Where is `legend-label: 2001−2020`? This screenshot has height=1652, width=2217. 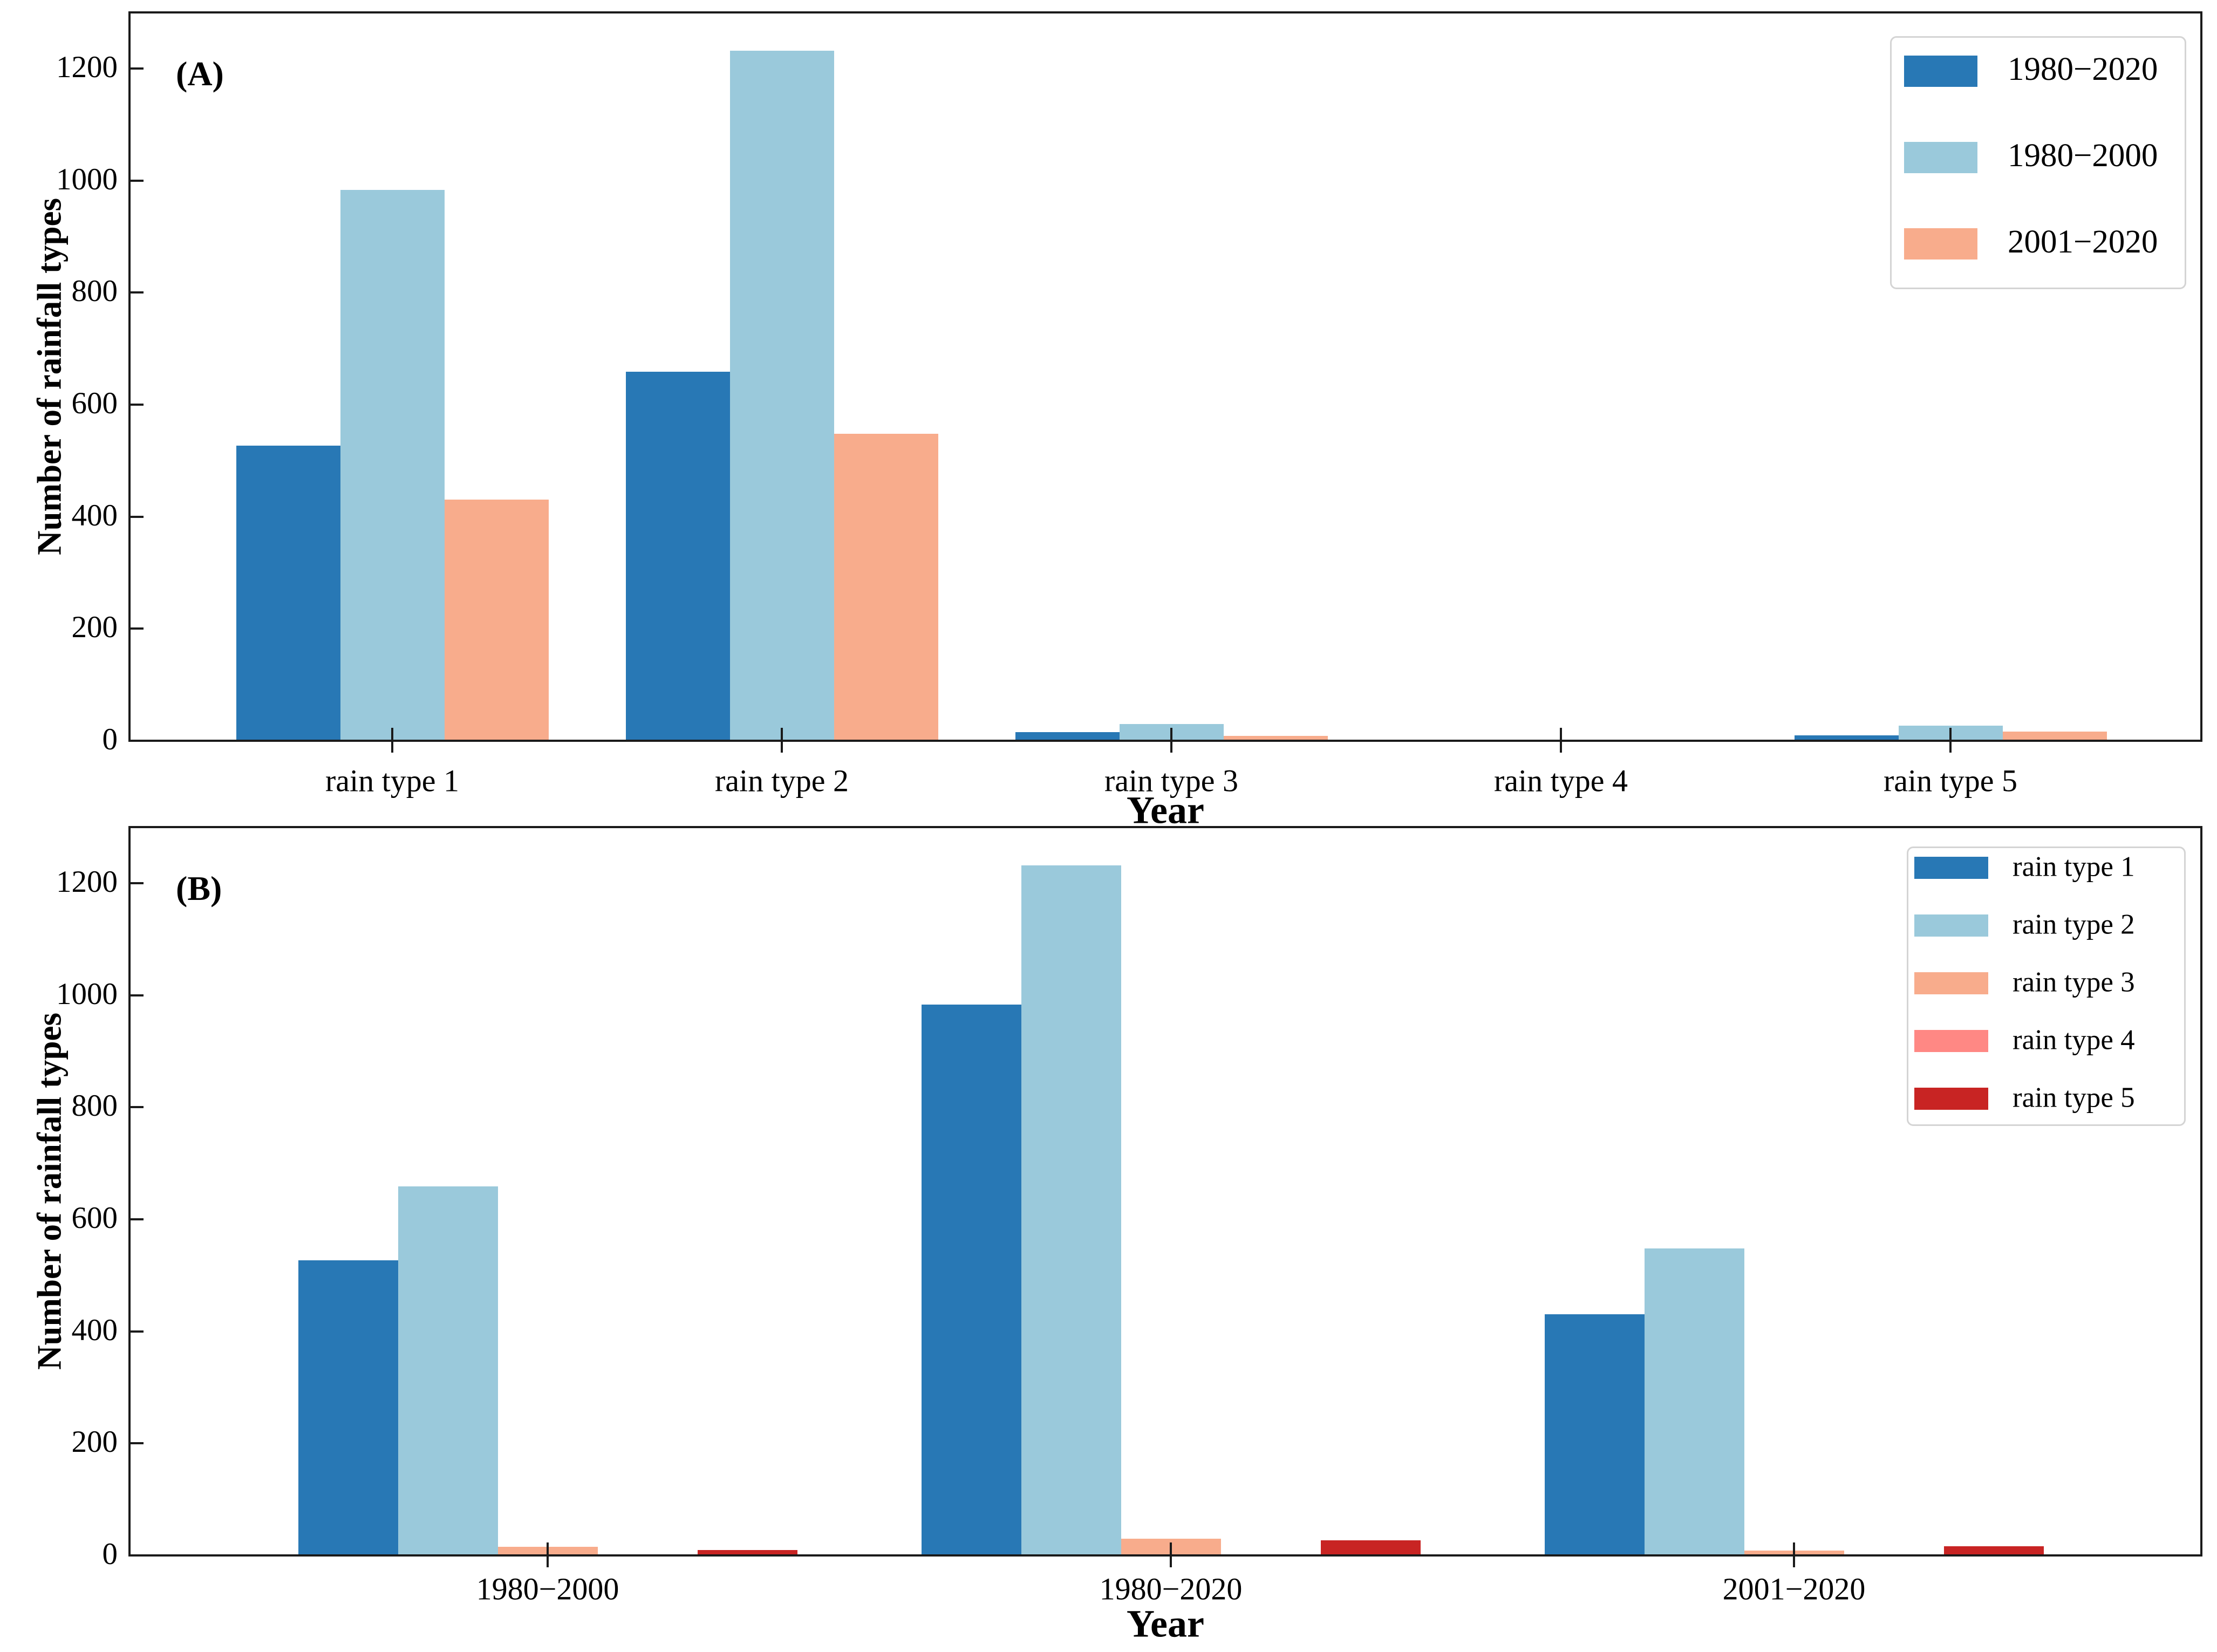
legend-label: 2001−2020 is located at coordinates (2083, 243).